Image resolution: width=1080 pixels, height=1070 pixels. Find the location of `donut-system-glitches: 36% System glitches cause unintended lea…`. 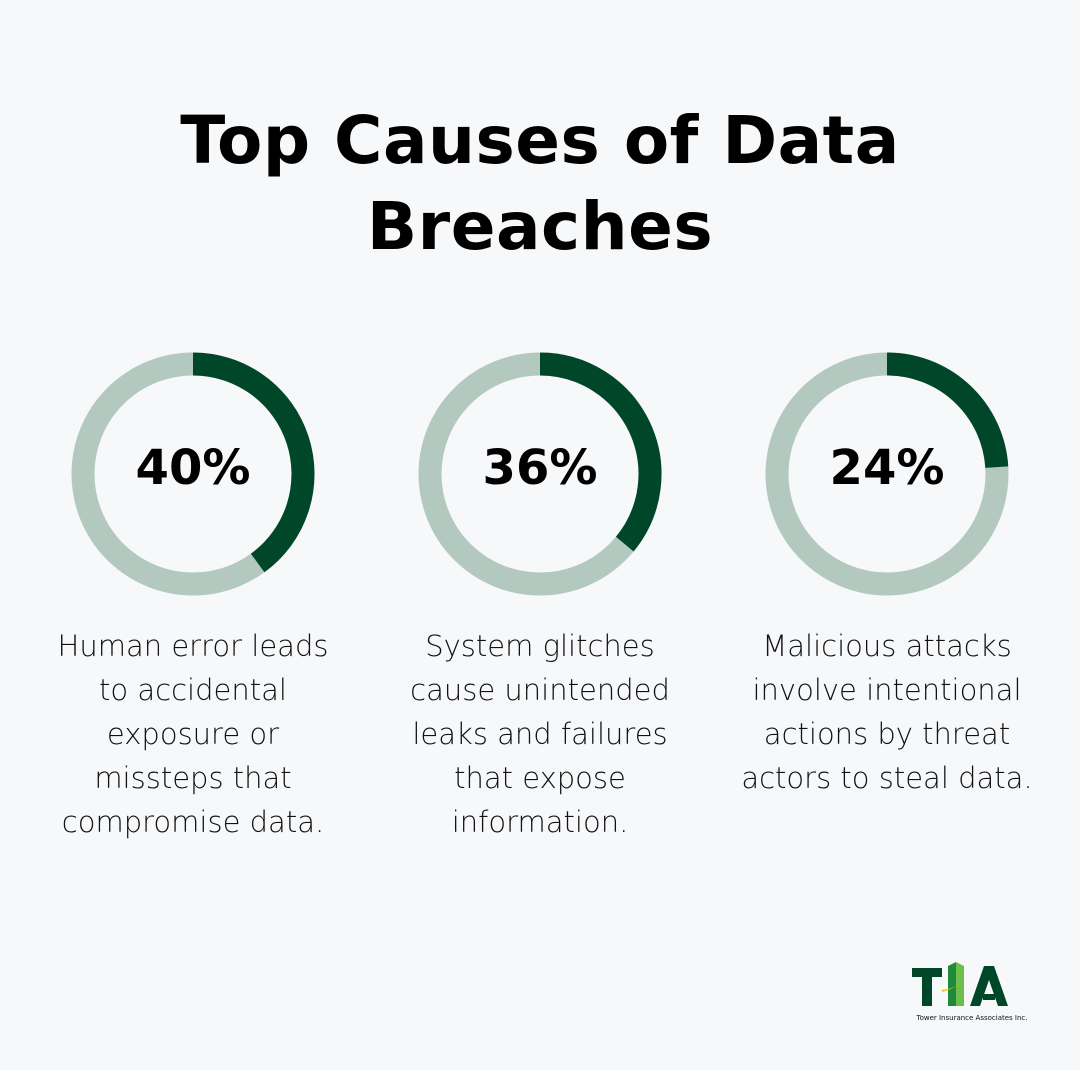

donut-system-glitches: 36% System glitches cause unintended lea… is located at coordinates (540, 598).